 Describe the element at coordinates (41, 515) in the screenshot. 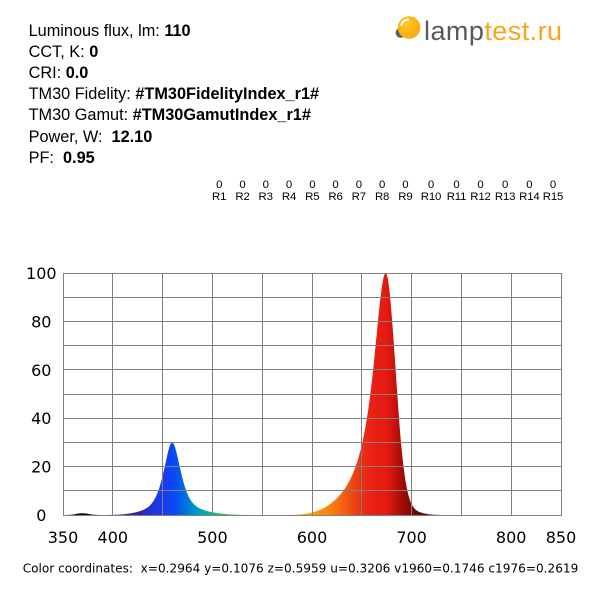

I see `svg-text: 0` at that location.